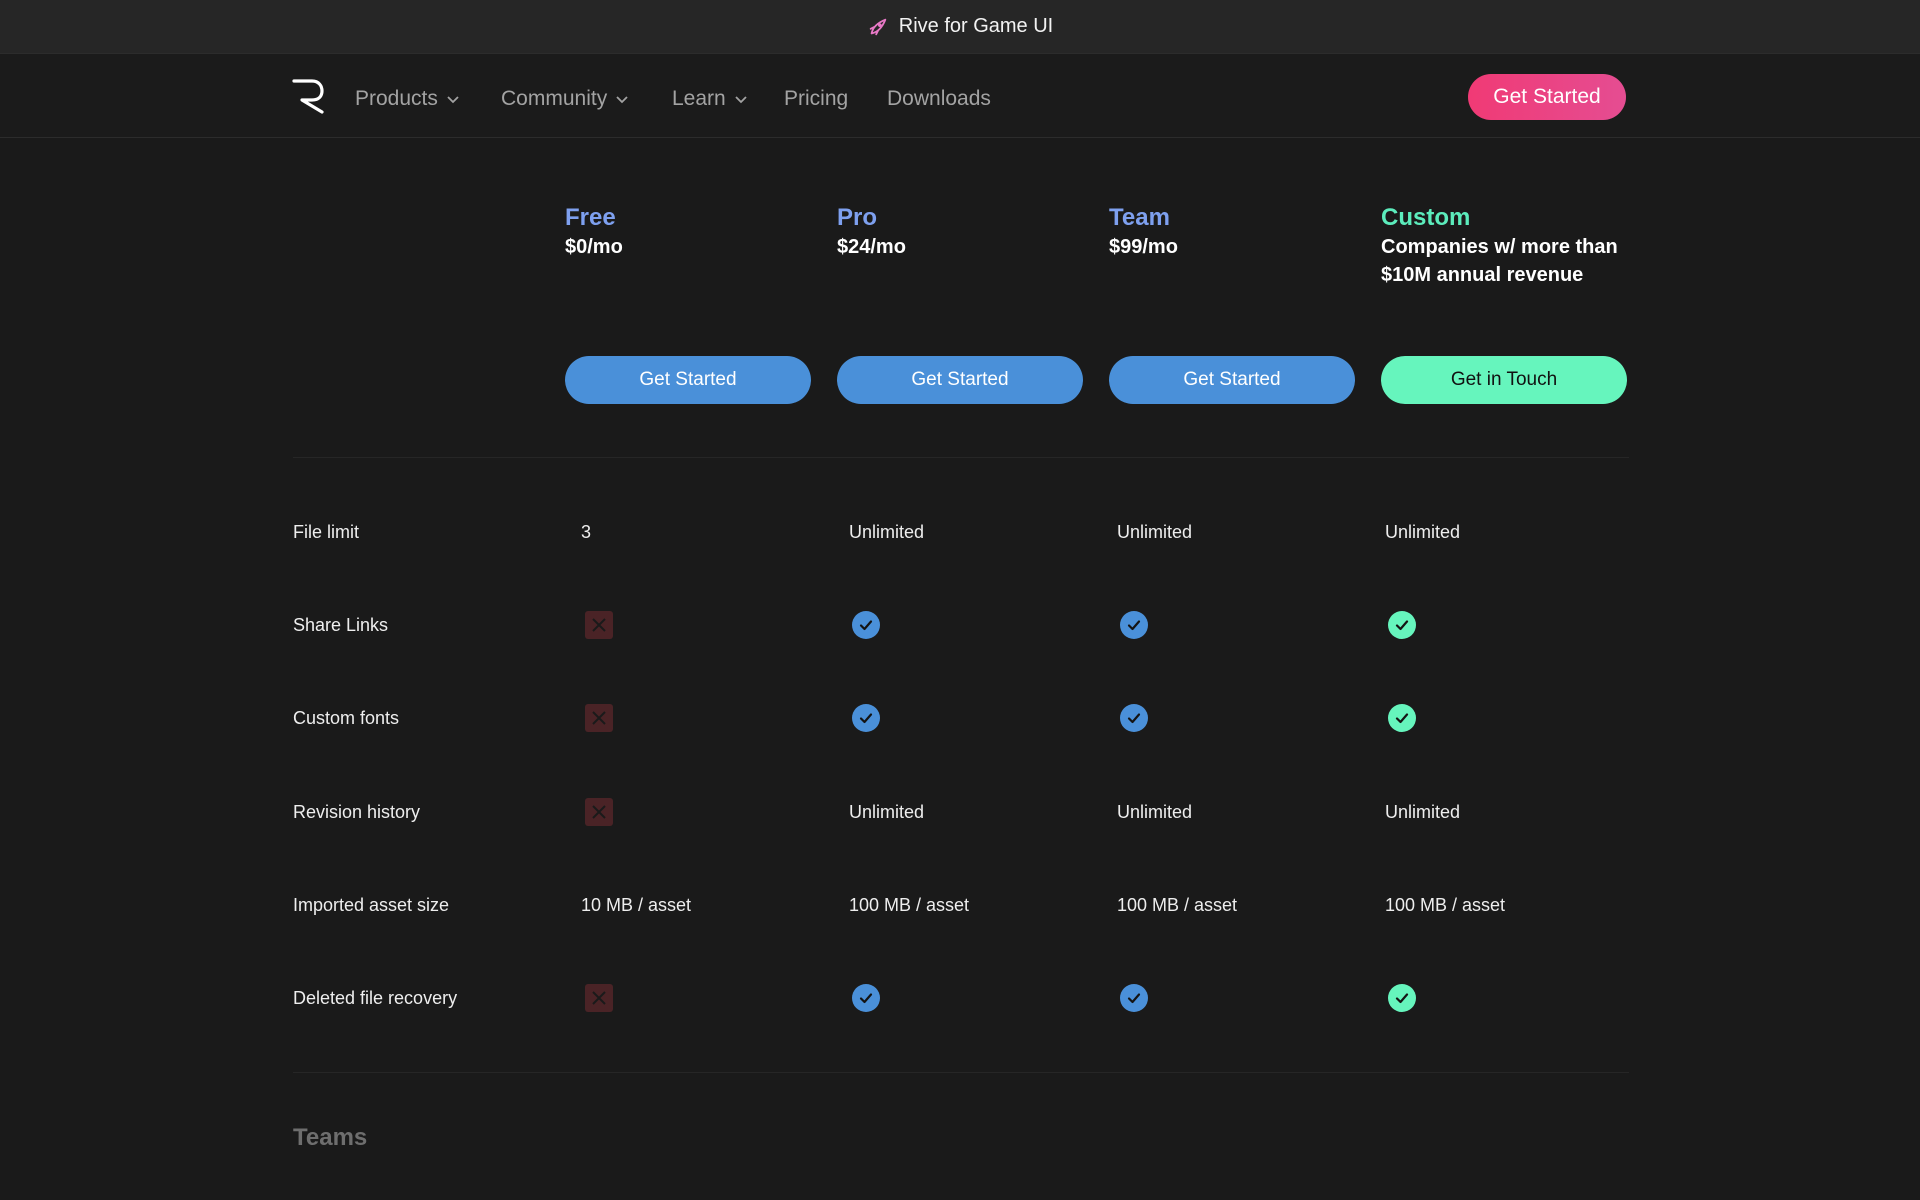 The width and height of the screenshot is (1920, 1200). I want to click on pro-get-started-button: Get Started, so click(960, 380).